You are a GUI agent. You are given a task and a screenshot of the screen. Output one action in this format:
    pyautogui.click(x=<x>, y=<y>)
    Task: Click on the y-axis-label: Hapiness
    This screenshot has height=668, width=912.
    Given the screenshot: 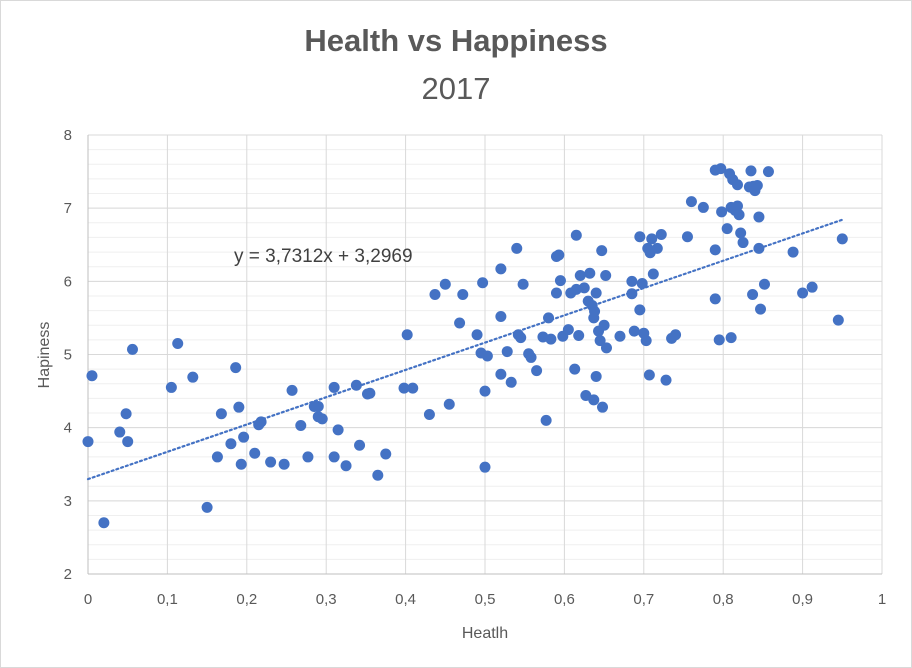 What is the action you would take?
    pyautogui.click(x=44, y=355)
    